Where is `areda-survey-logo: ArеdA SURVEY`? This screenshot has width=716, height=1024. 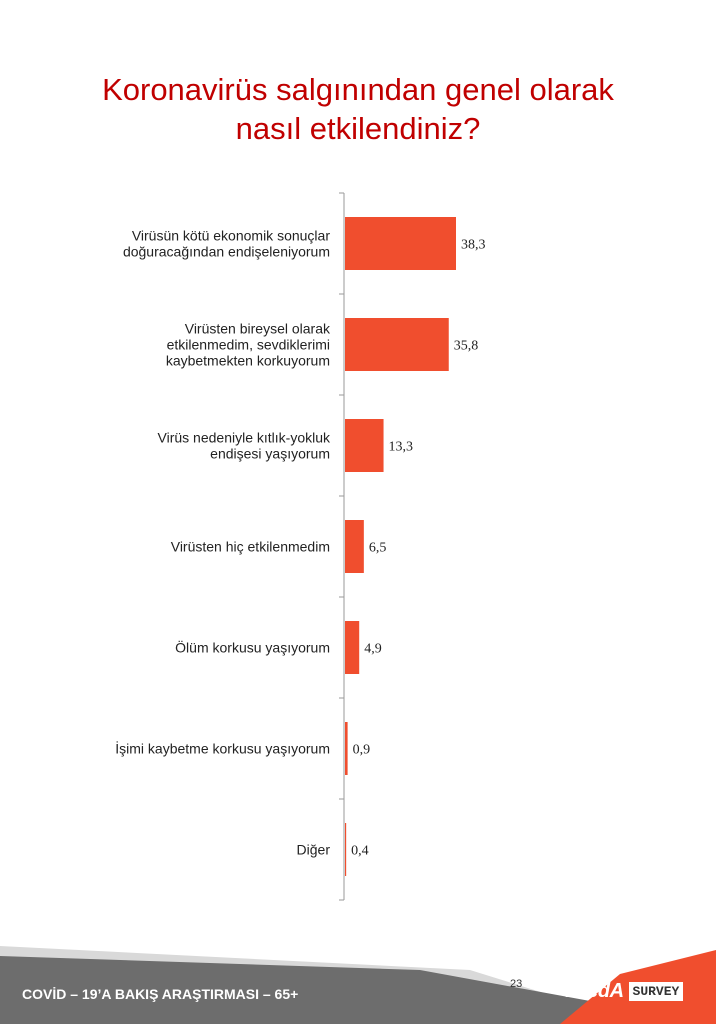
areda-survey-logo: ArеdA SURVEY is located at coordinates (625, 991).